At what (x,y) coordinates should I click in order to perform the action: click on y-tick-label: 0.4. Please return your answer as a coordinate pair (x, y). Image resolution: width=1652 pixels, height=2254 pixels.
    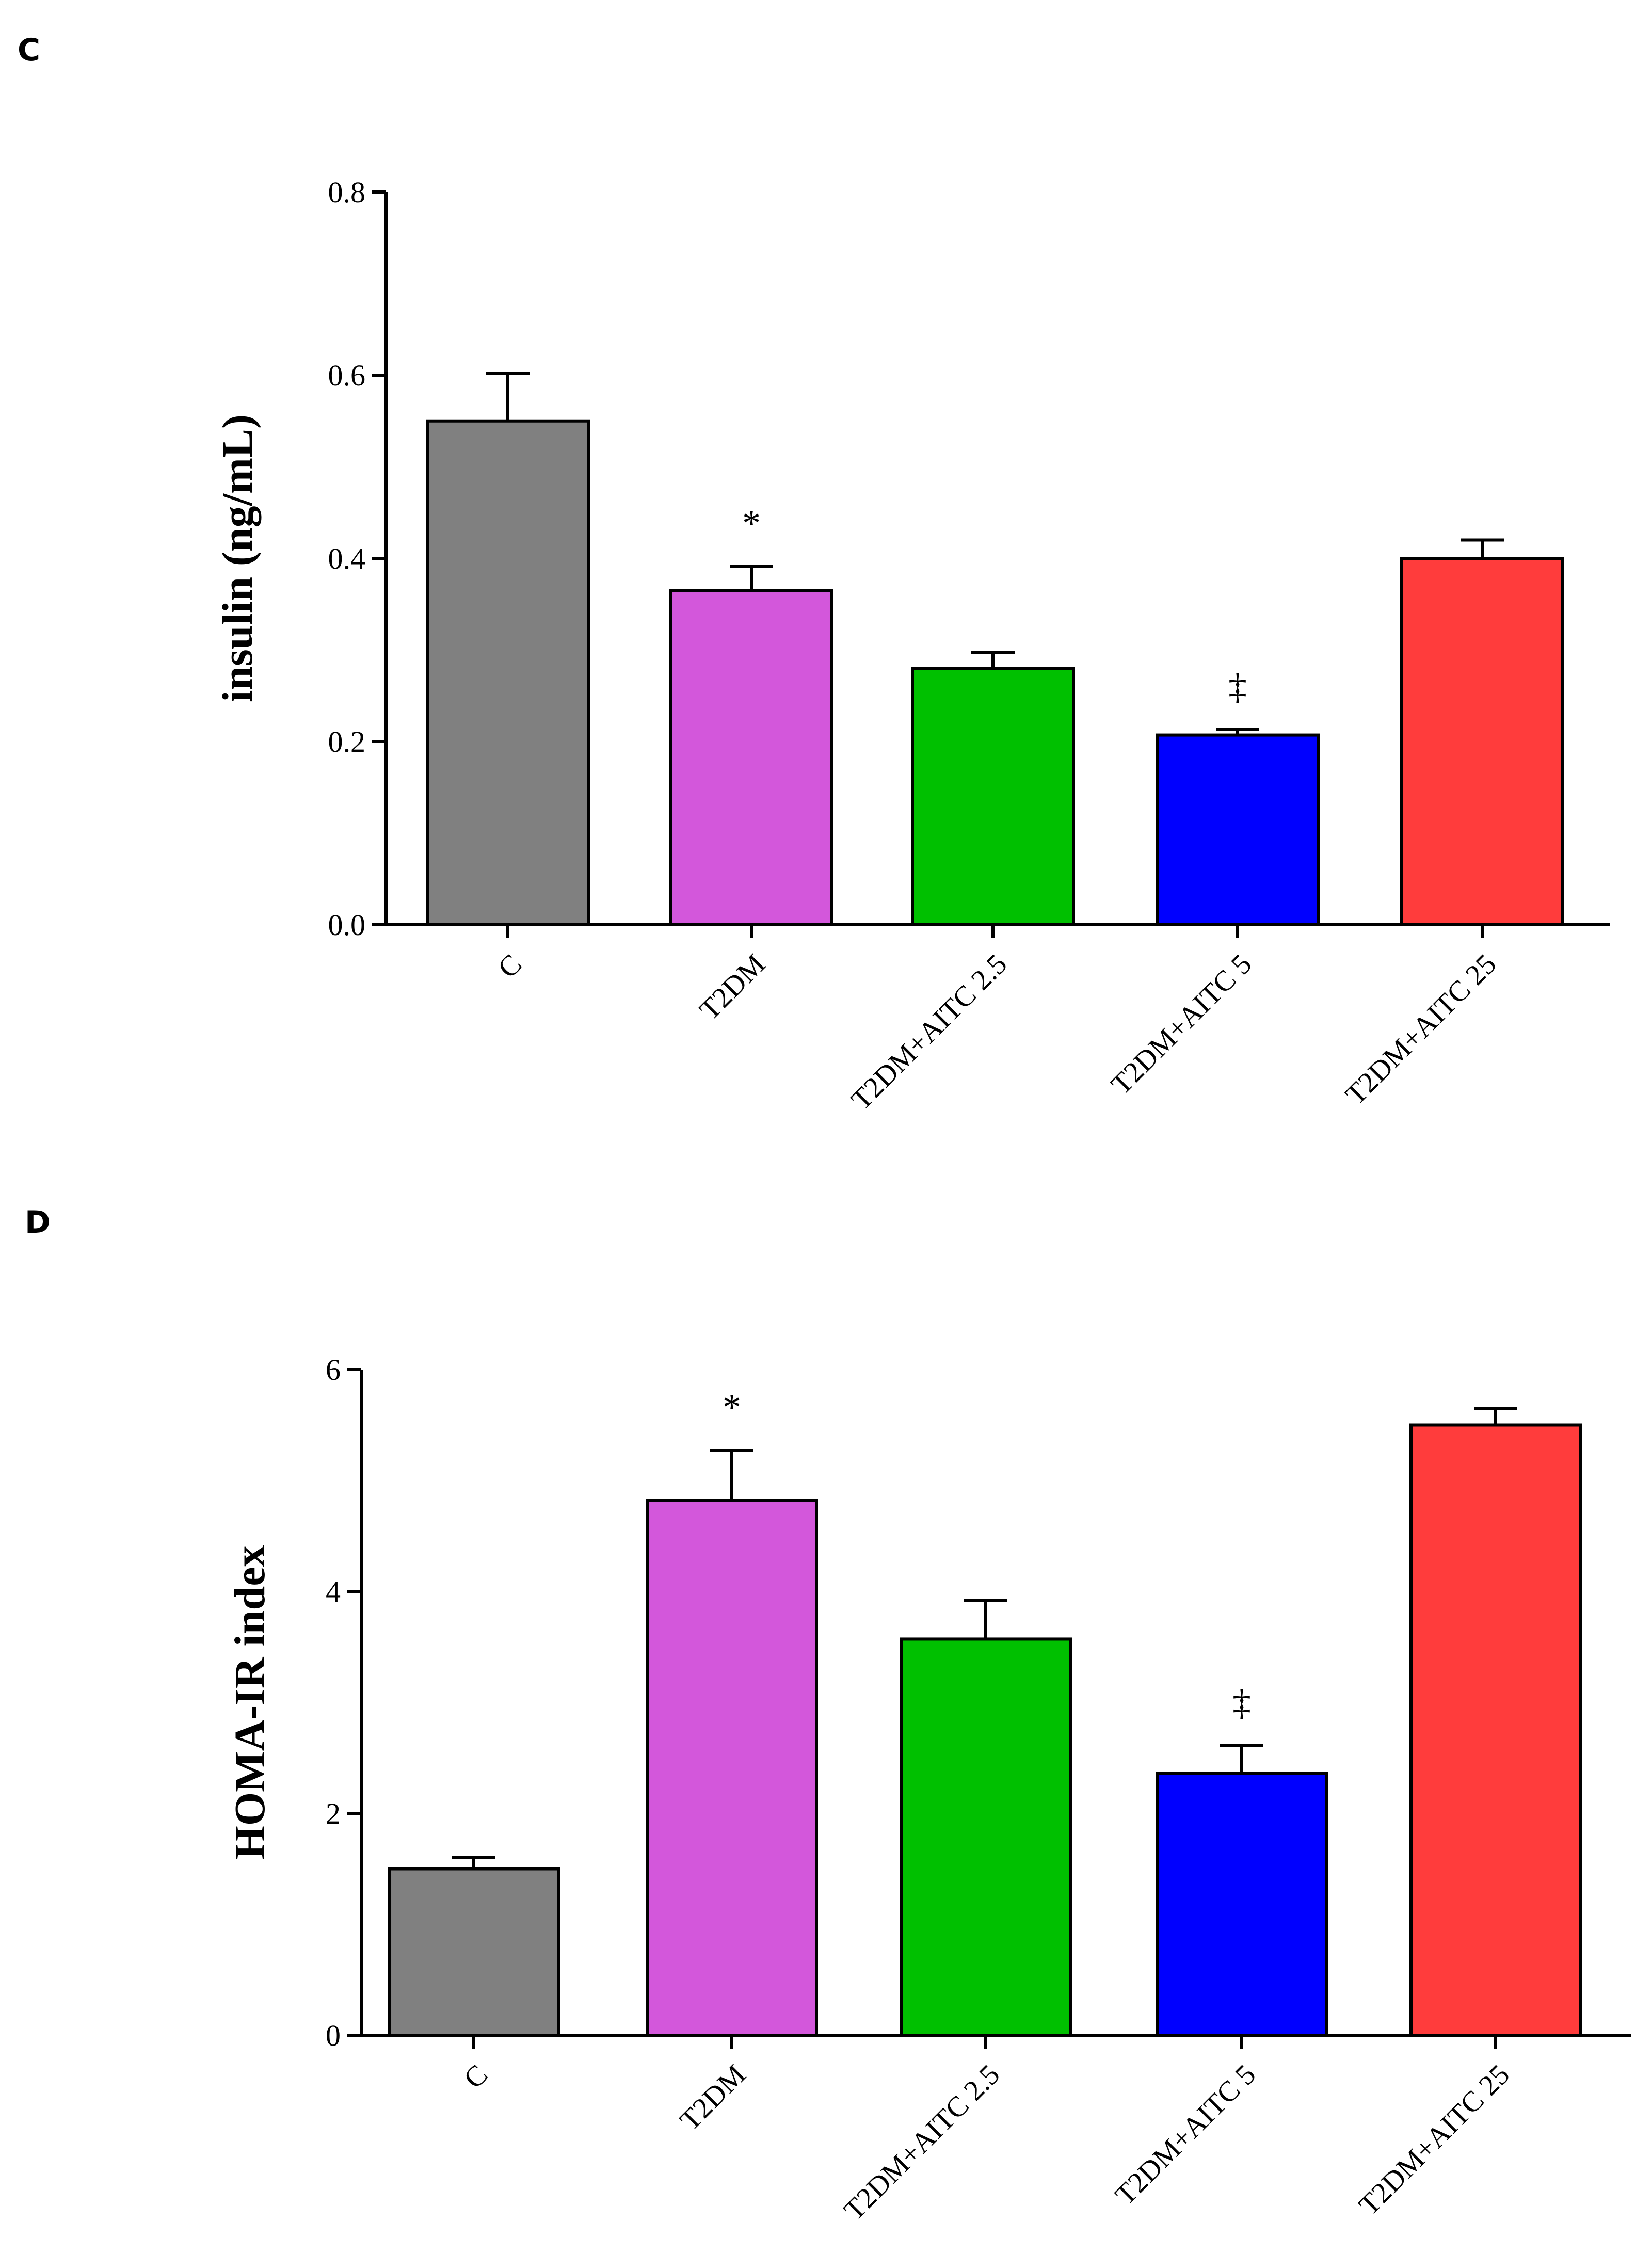
    Looking at the image, I should click on (347, 559).